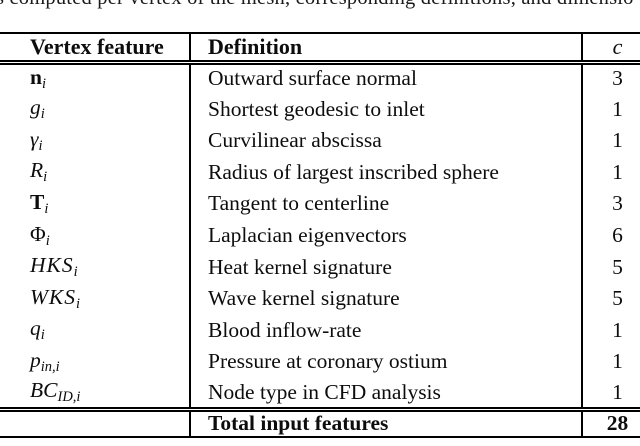 Image resolution: width=640 pixels, height=446 pixels. I want to click on table-row: Ri Radius of largest inscribed sphere 1, so click(320, 172).